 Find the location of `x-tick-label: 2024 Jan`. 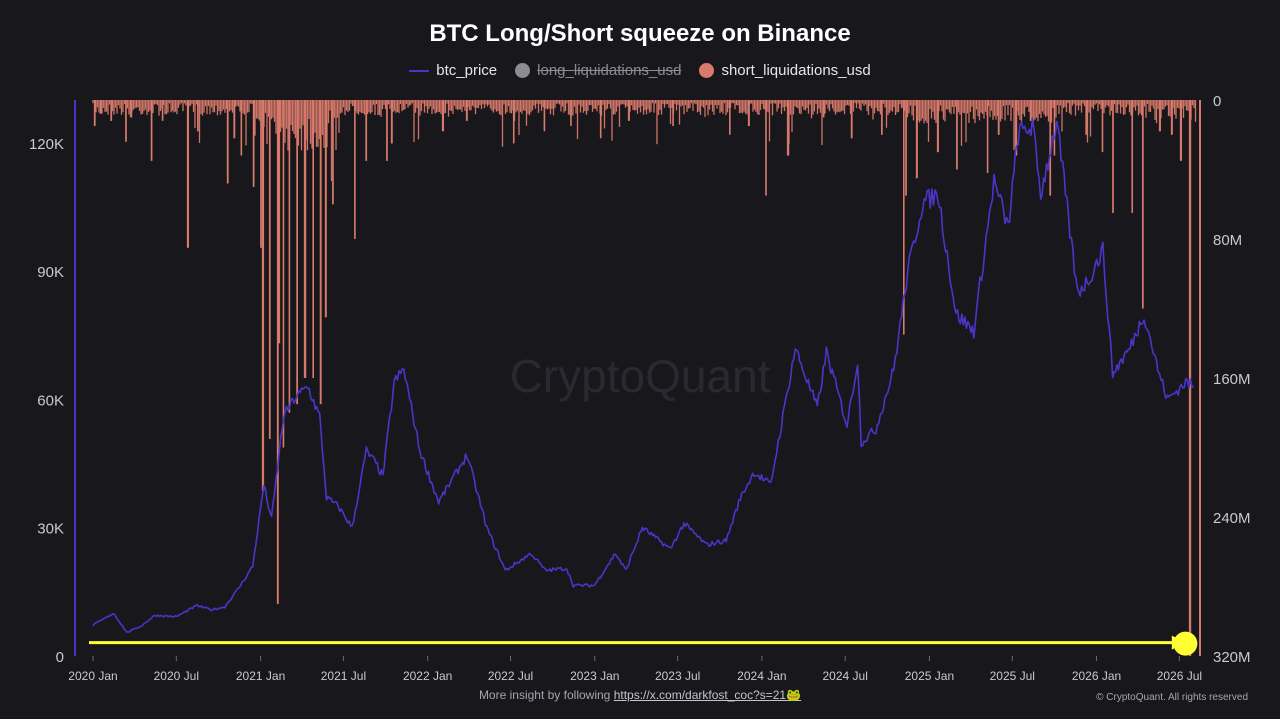

x-tick-label: 2024 Jan is located at coordinates (761, 676).